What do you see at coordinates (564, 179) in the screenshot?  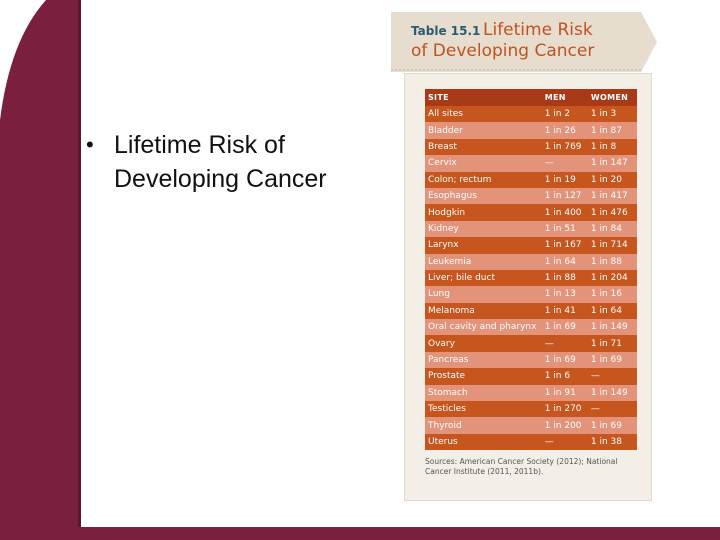 I see `cell-men: 1 in 19` at bounding box center [564, 179].